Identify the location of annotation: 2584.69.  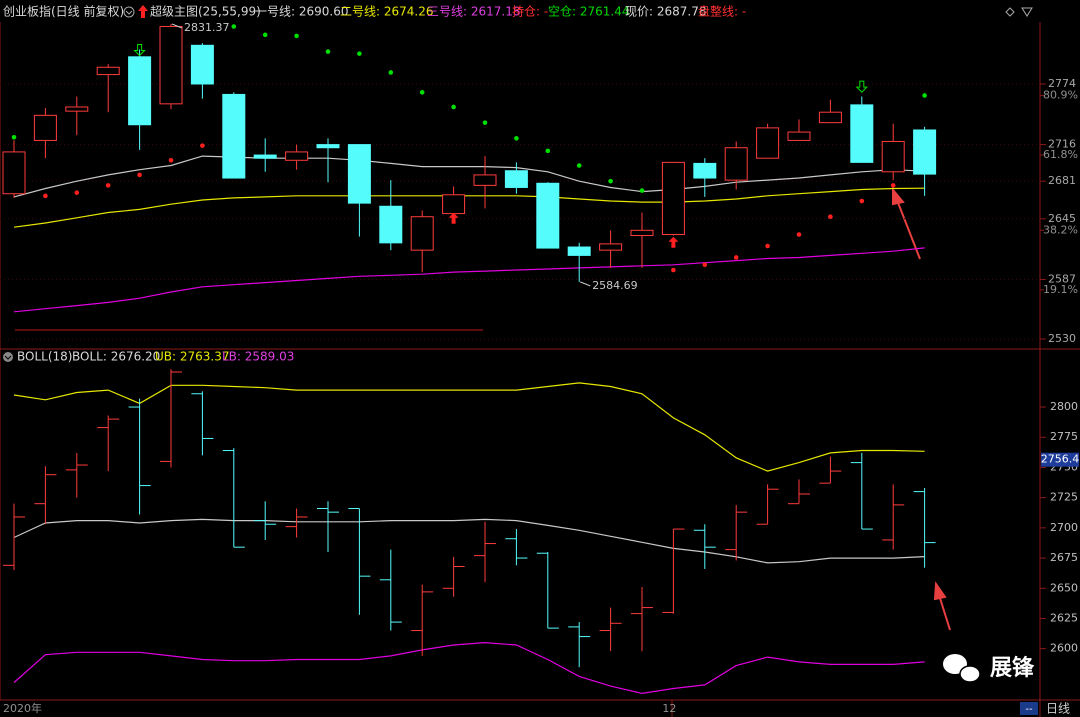
(615, 285).